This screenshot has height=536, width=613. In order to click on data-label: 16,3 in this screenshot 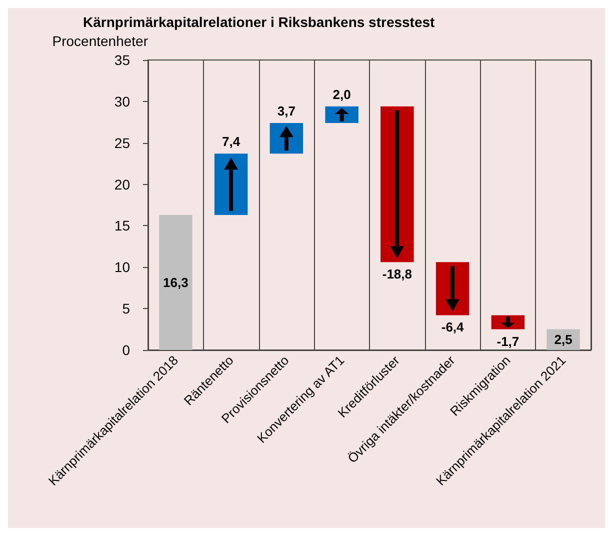, I will do `click(175, 282)`.